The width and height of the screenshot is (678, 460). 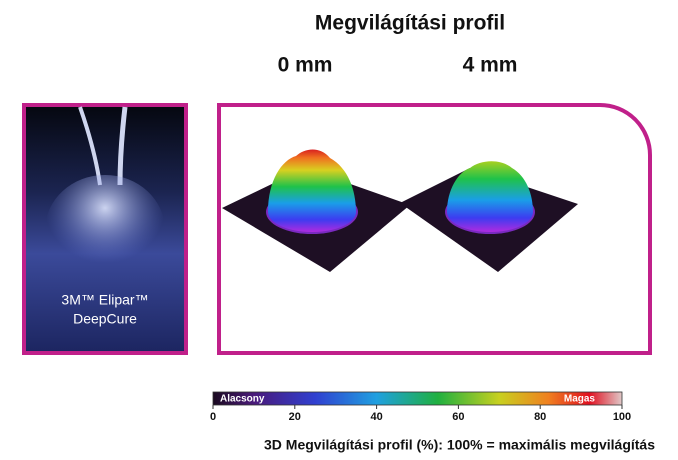 I want to click on light-beam, so click(x=105, y=230).